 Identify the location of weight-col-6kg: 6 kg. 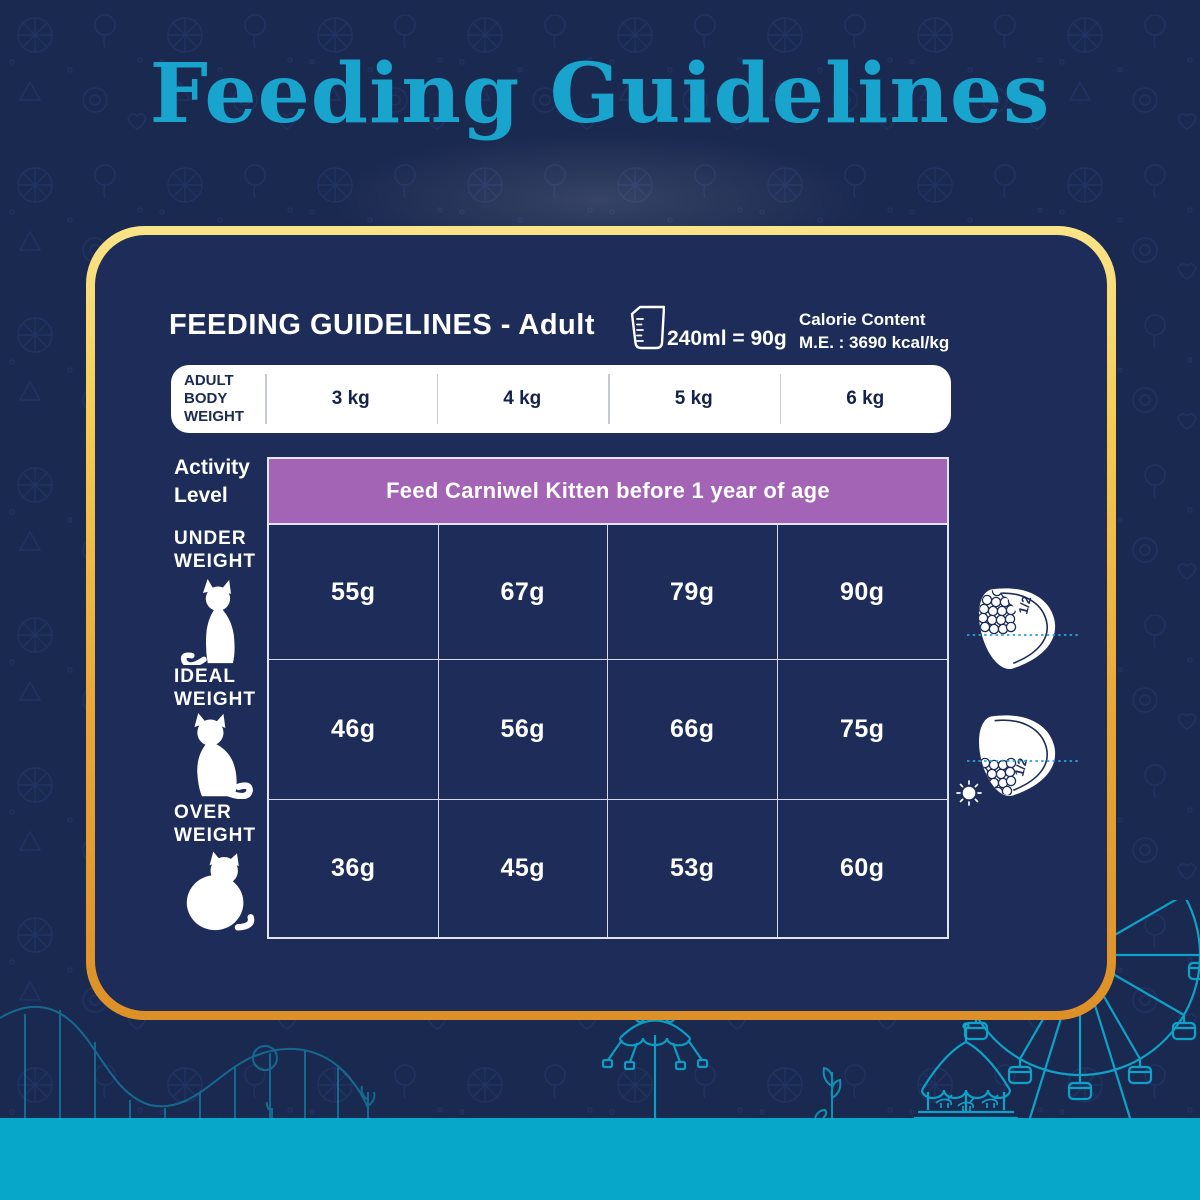
(865, 399).